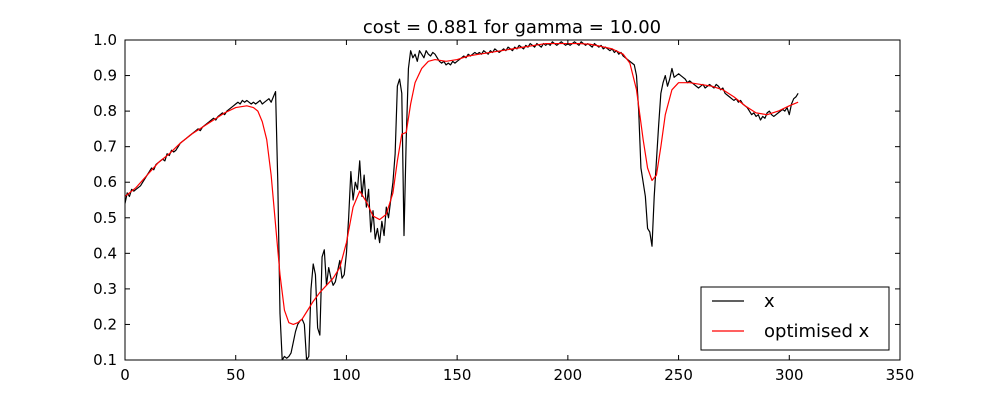  I want to click on x-tick-label: 0, so click(125, 375).